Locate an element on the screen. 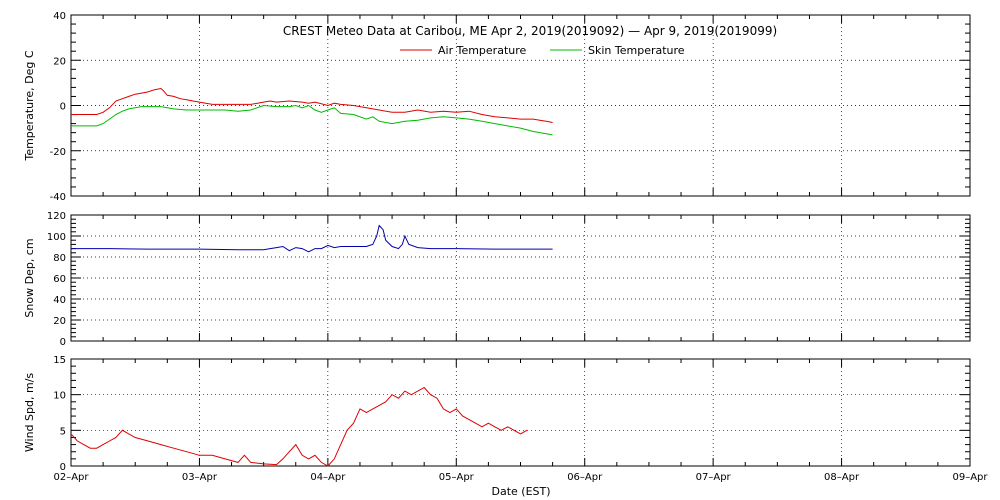 This screenshot has height=500, width=1000. x-tick-label: 08–Apr is located at coordinates (842, 477).